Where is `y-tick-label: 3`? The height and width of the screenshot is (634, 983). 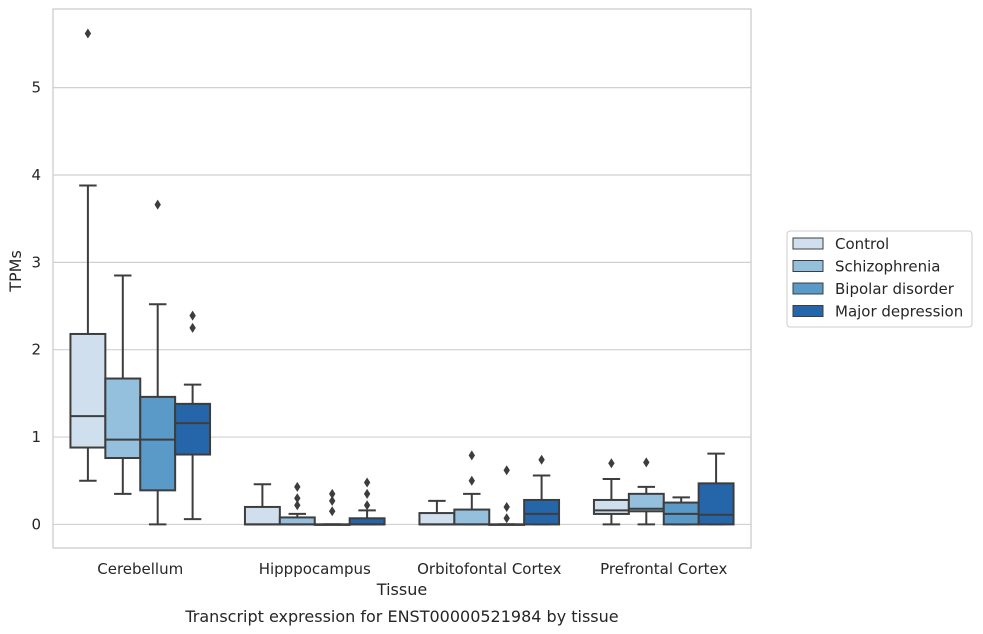 y-tick-label: 3 is located at coordinates (36, 262).